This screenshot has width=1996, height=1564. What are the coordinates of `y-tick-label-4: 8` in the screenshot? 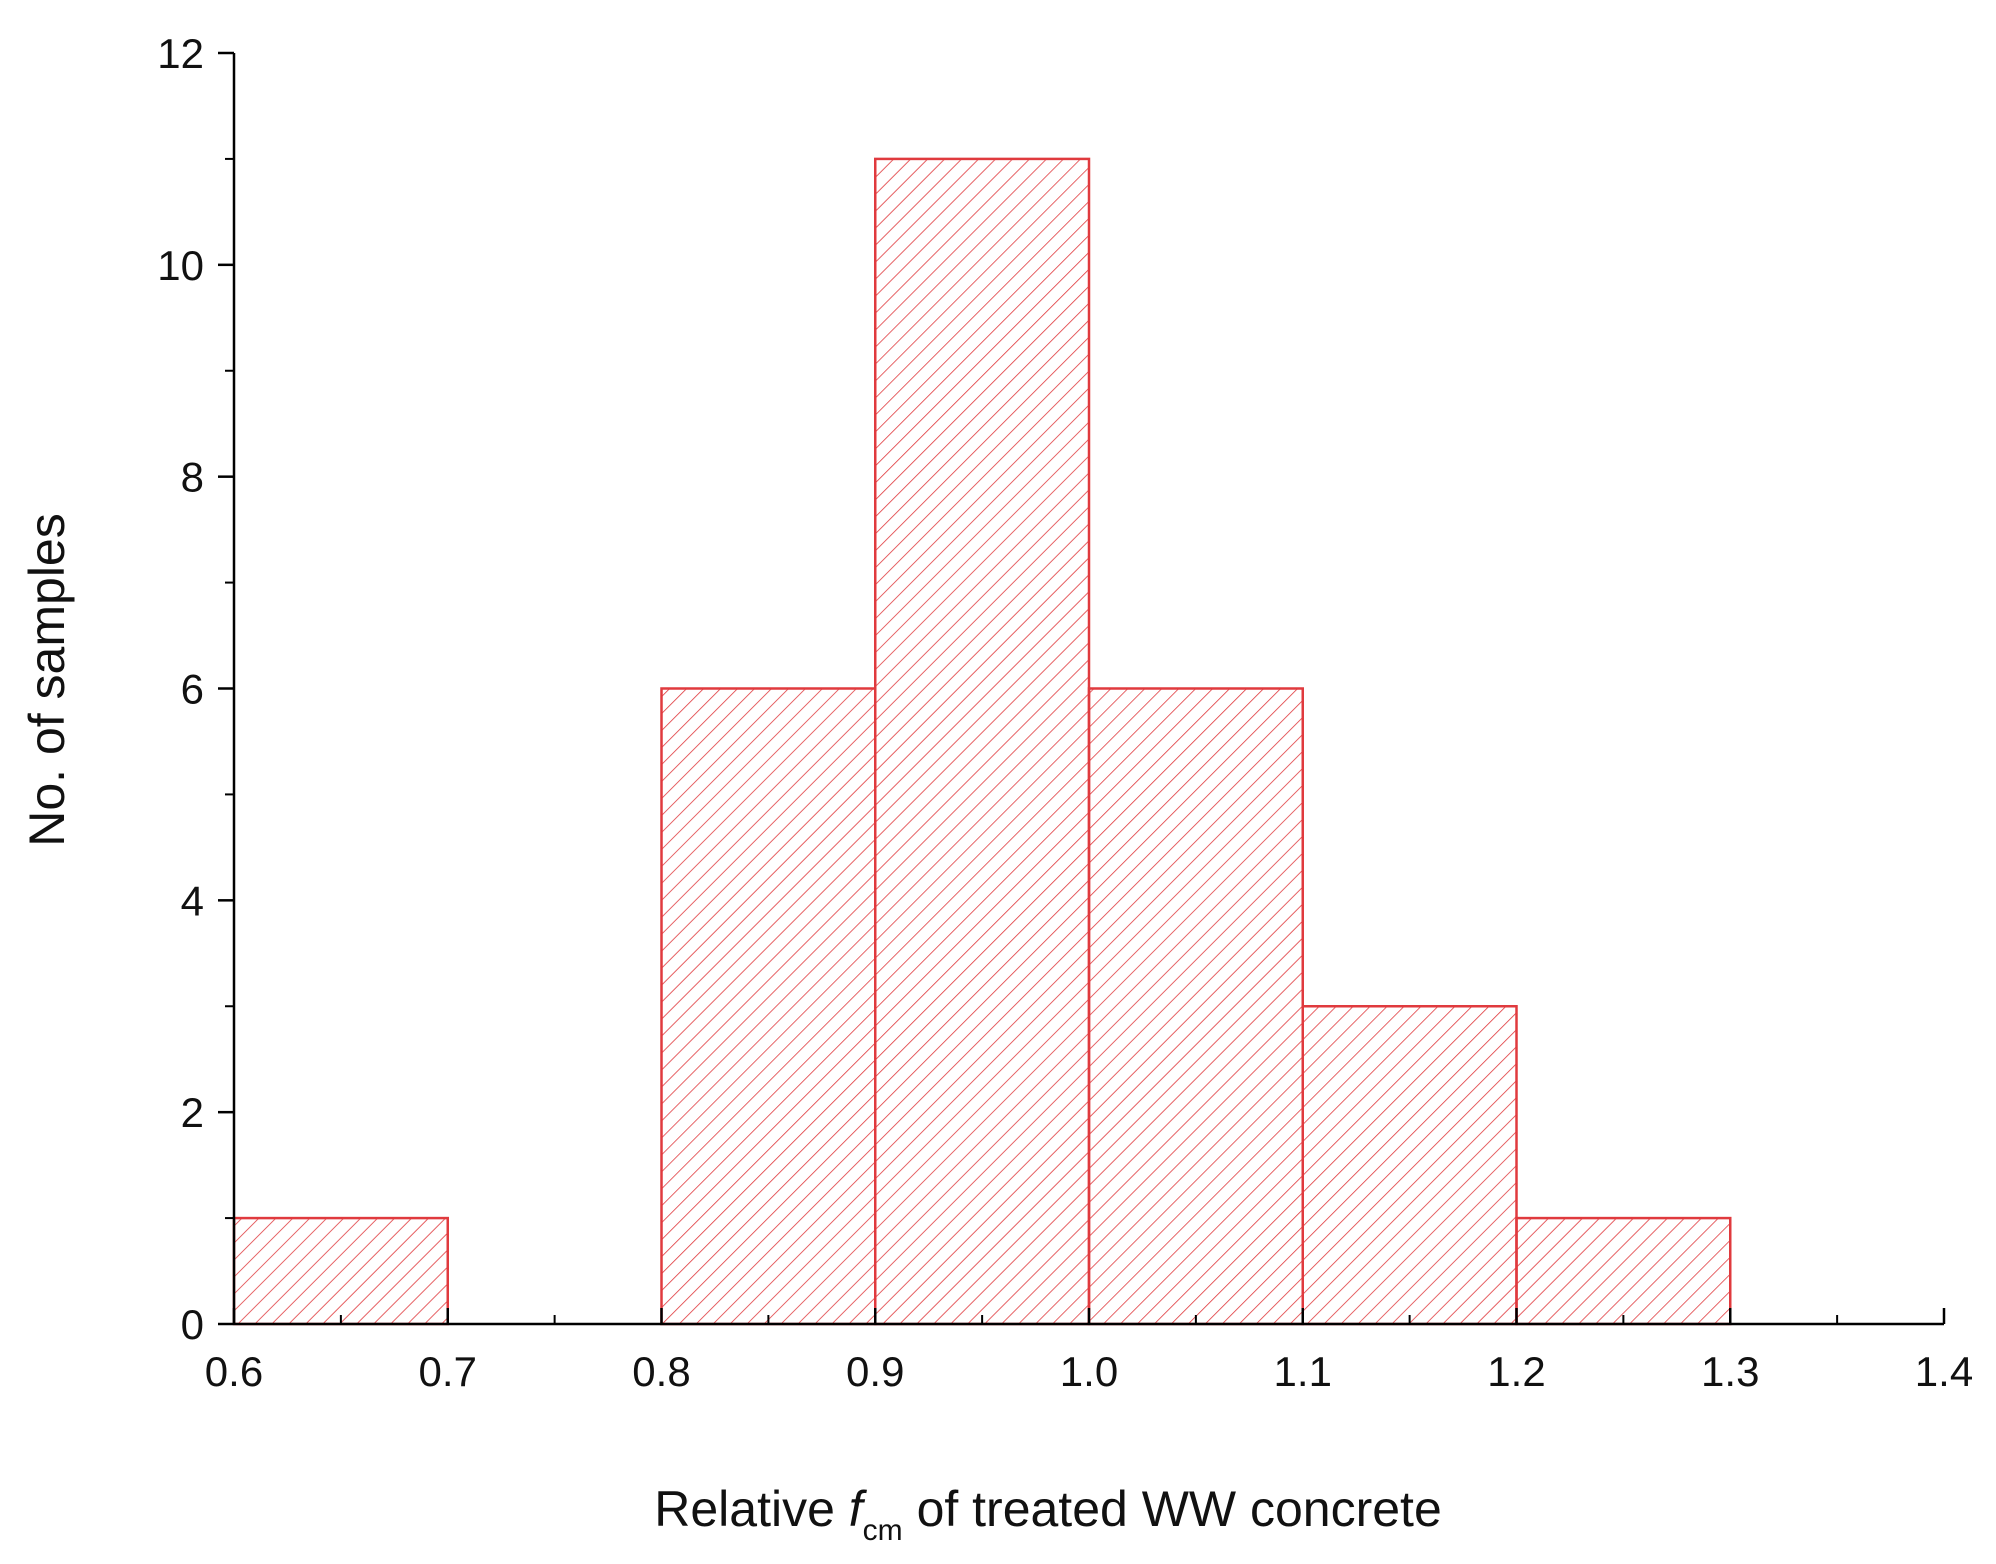 It's located at (192, 477).